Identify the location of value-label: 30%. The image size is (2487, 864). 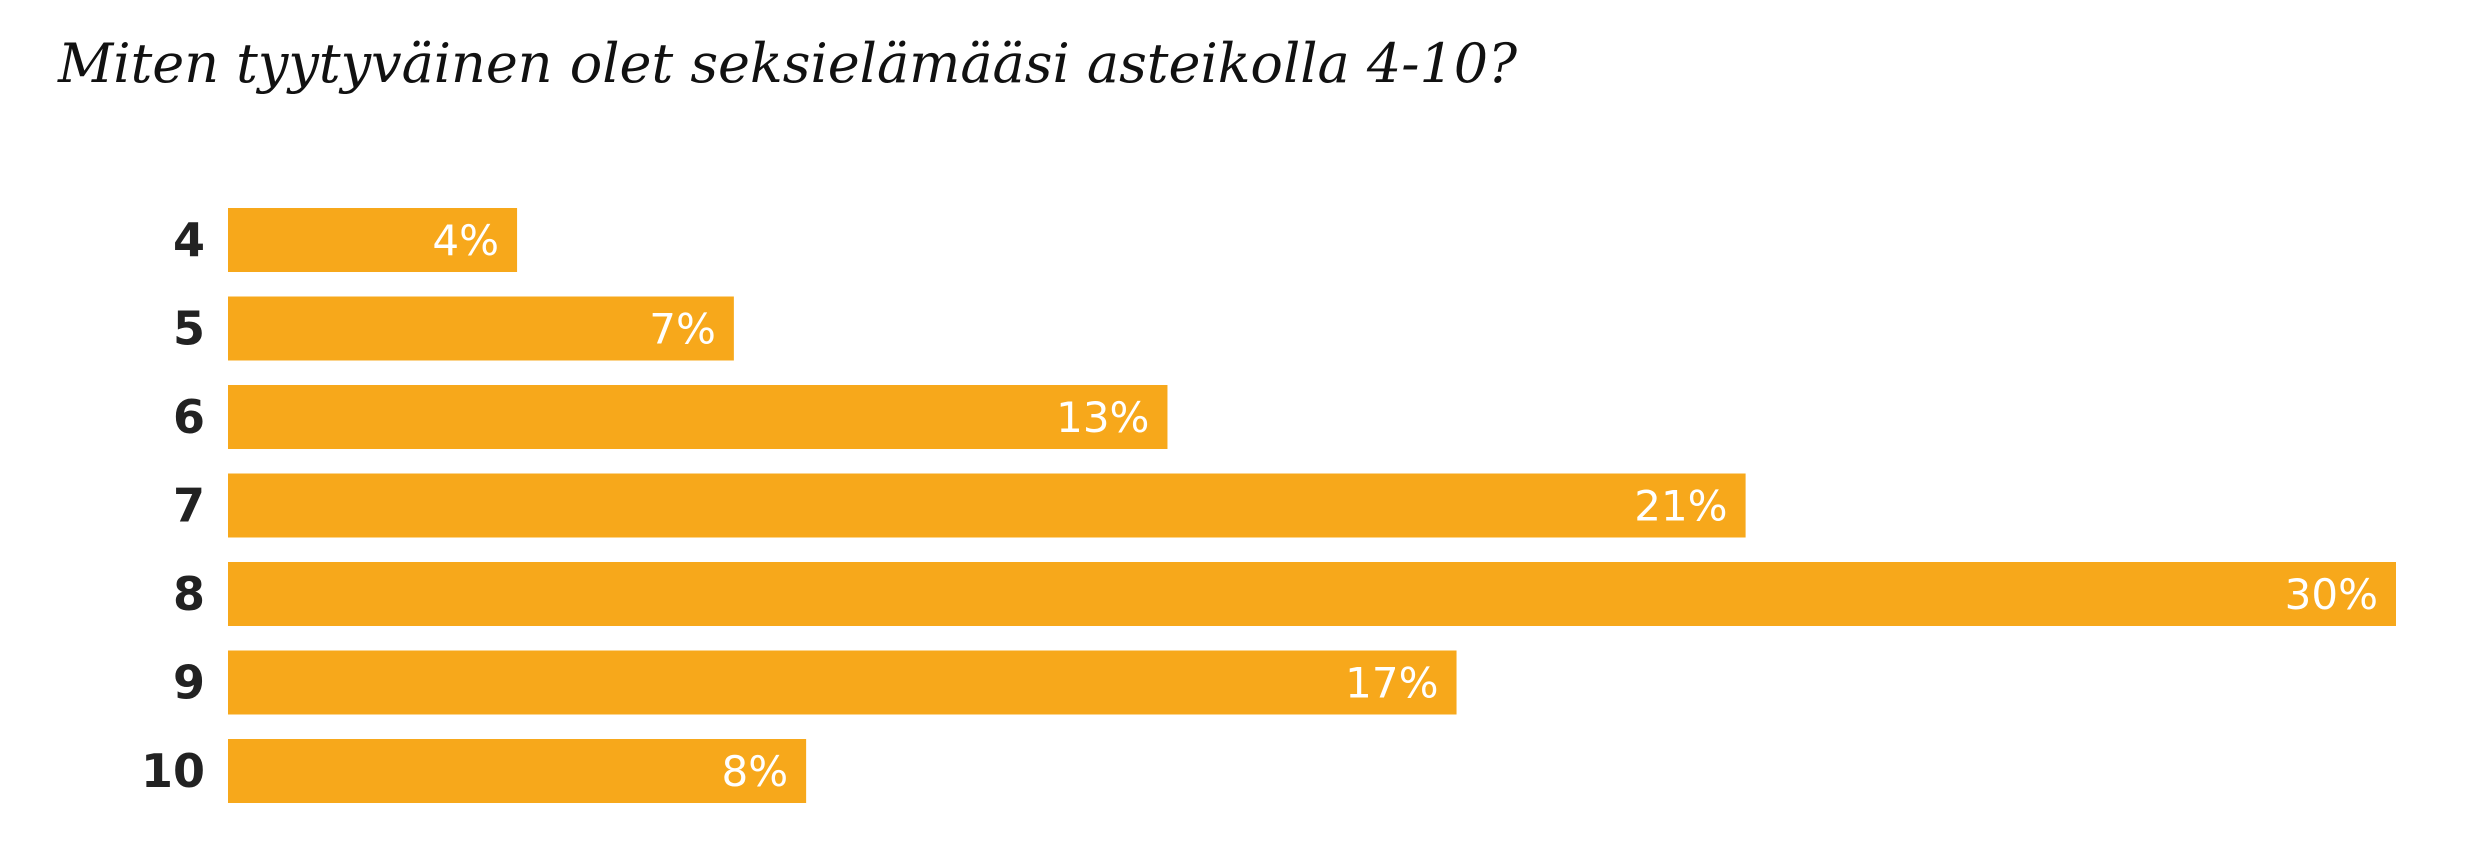
(2331, 594).